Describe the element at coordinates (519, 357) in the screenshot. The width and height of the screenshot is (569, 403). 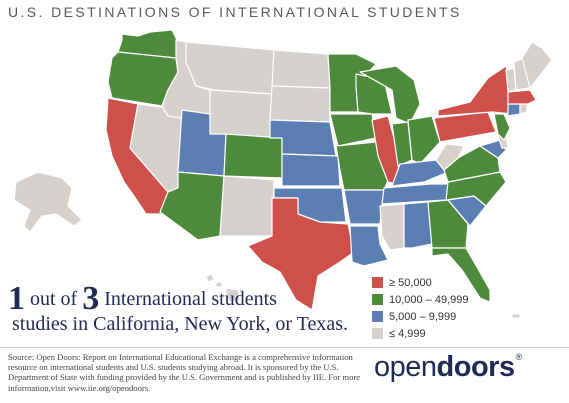
I see `registered-mark: ®` at that location.